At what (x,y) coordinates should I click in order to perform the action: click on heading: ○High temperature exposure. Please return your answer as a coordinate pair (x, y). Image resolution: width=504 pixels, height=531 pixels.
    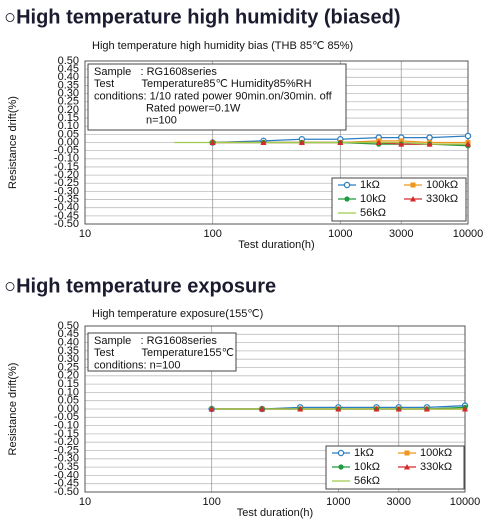
    Looking at the image, I should click on (140, 286).